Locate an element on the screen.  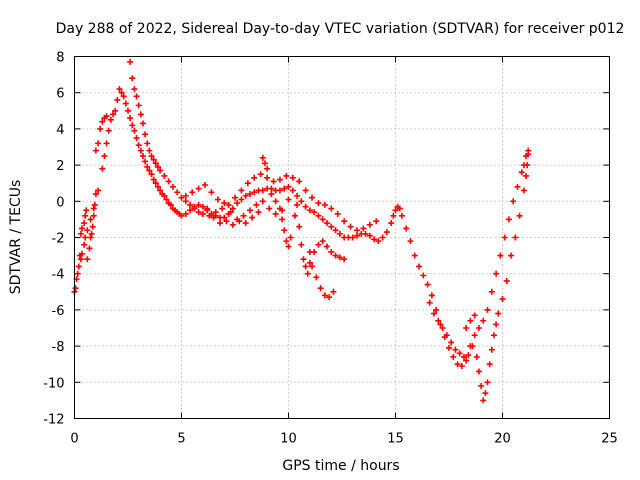
x-tick-label: 25 is located at coordinates (609, 439).